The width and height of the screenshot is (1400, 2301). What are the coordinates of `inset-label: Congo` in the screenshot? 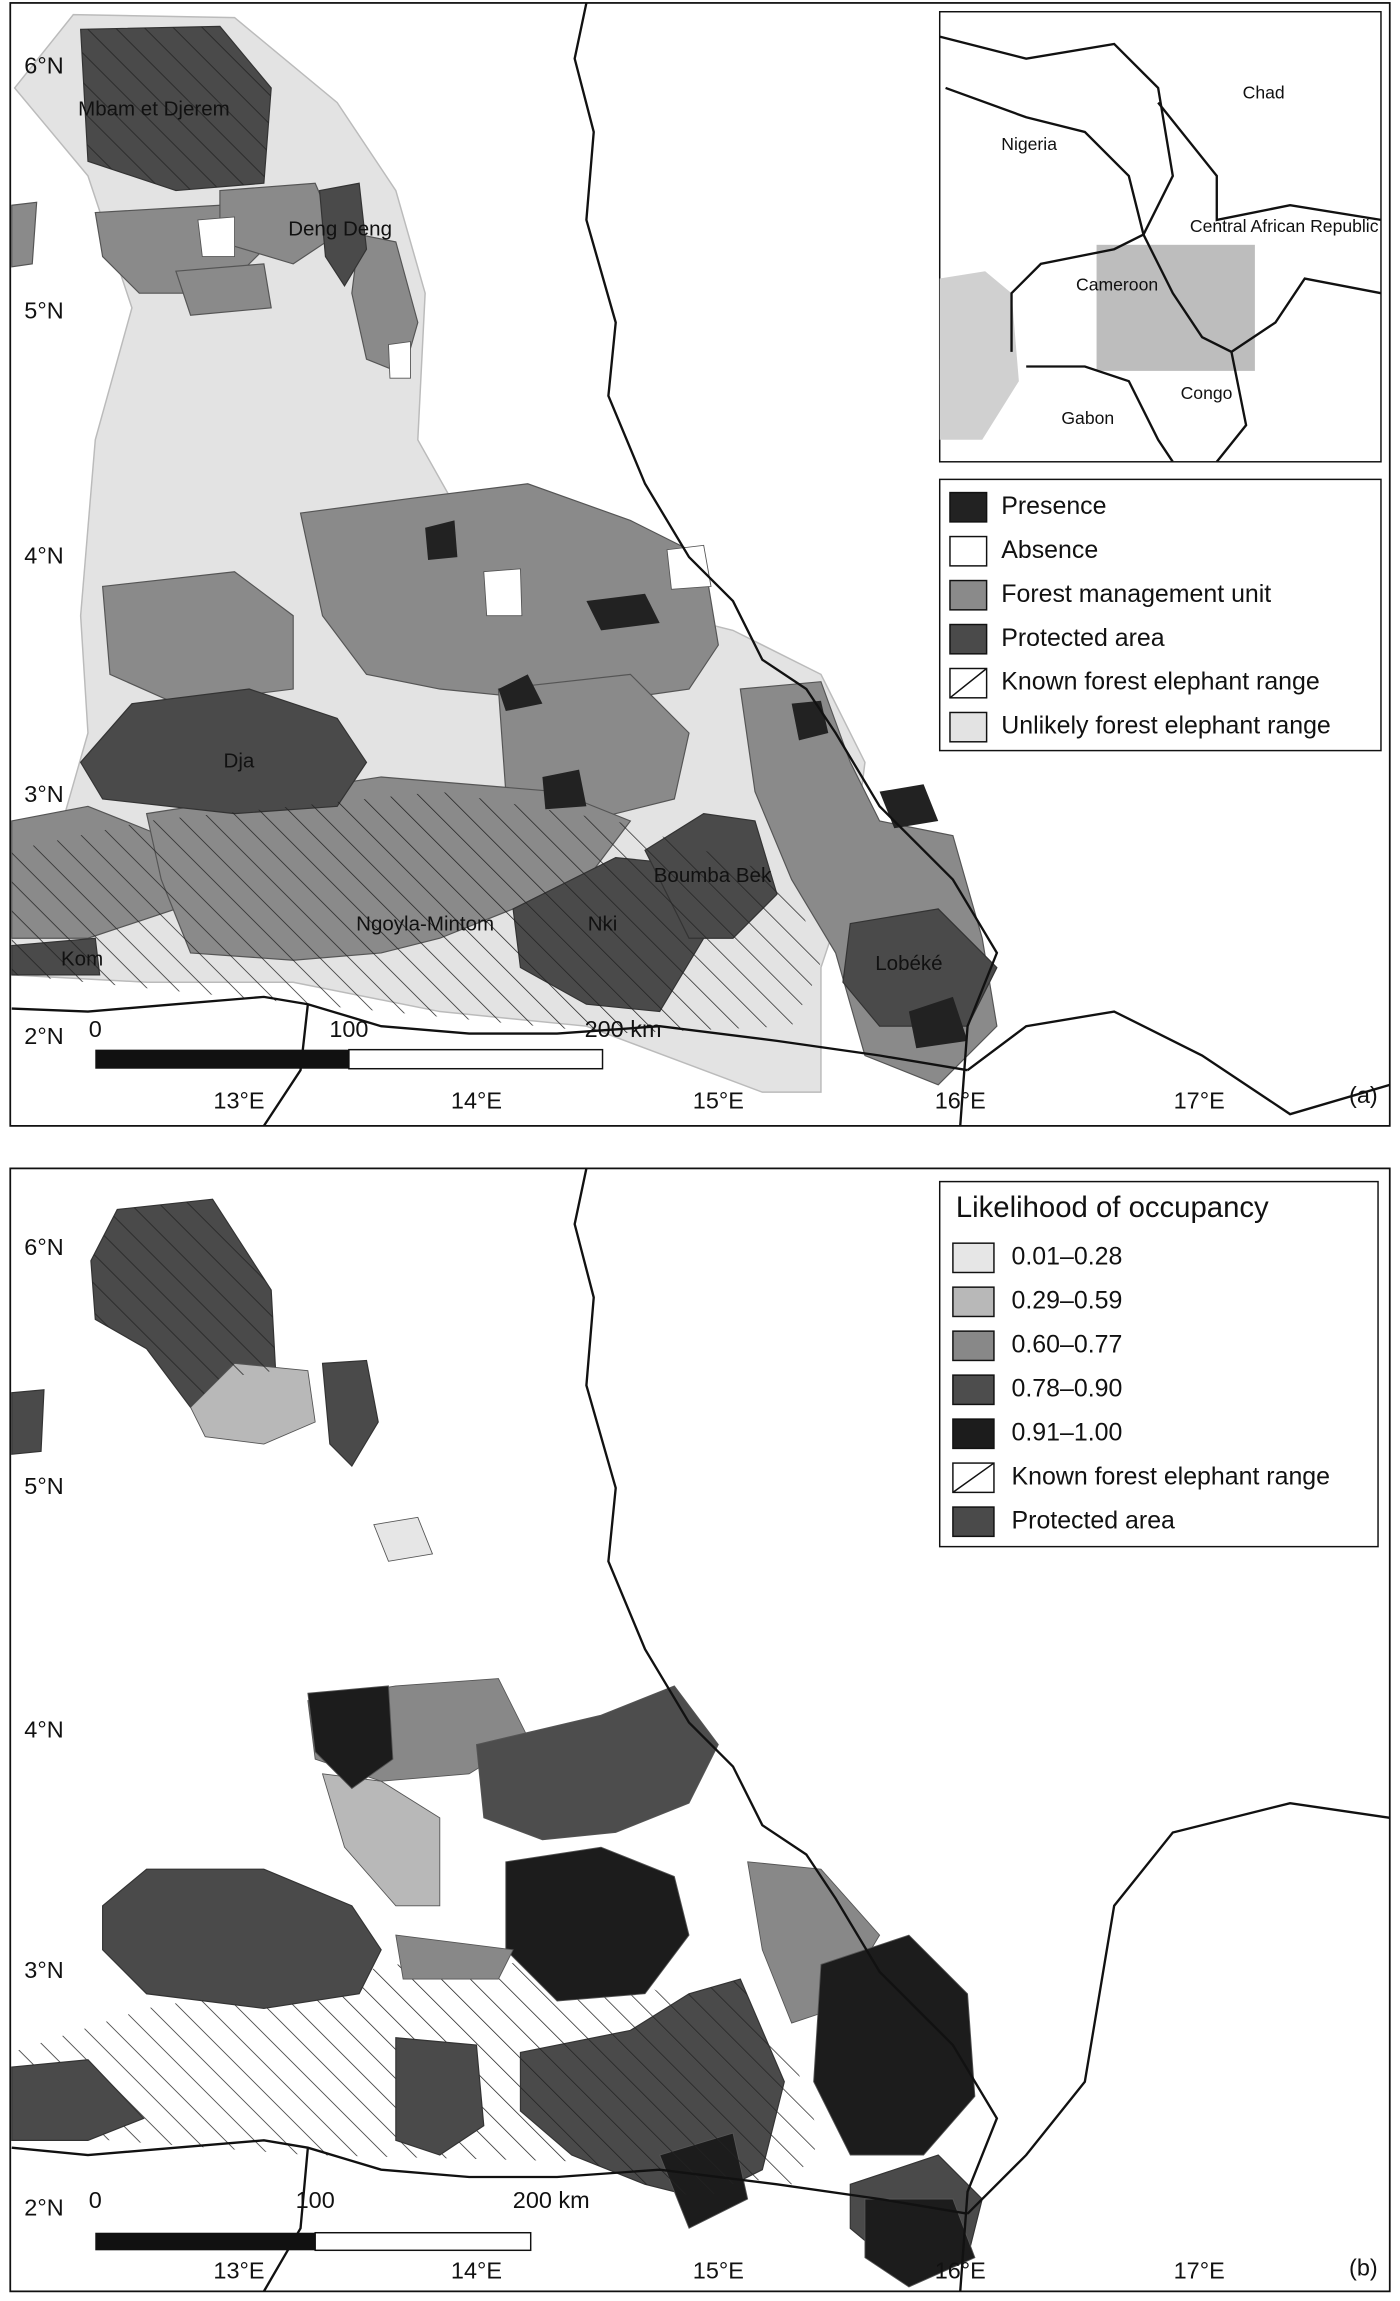 It's located at (1207, 393).